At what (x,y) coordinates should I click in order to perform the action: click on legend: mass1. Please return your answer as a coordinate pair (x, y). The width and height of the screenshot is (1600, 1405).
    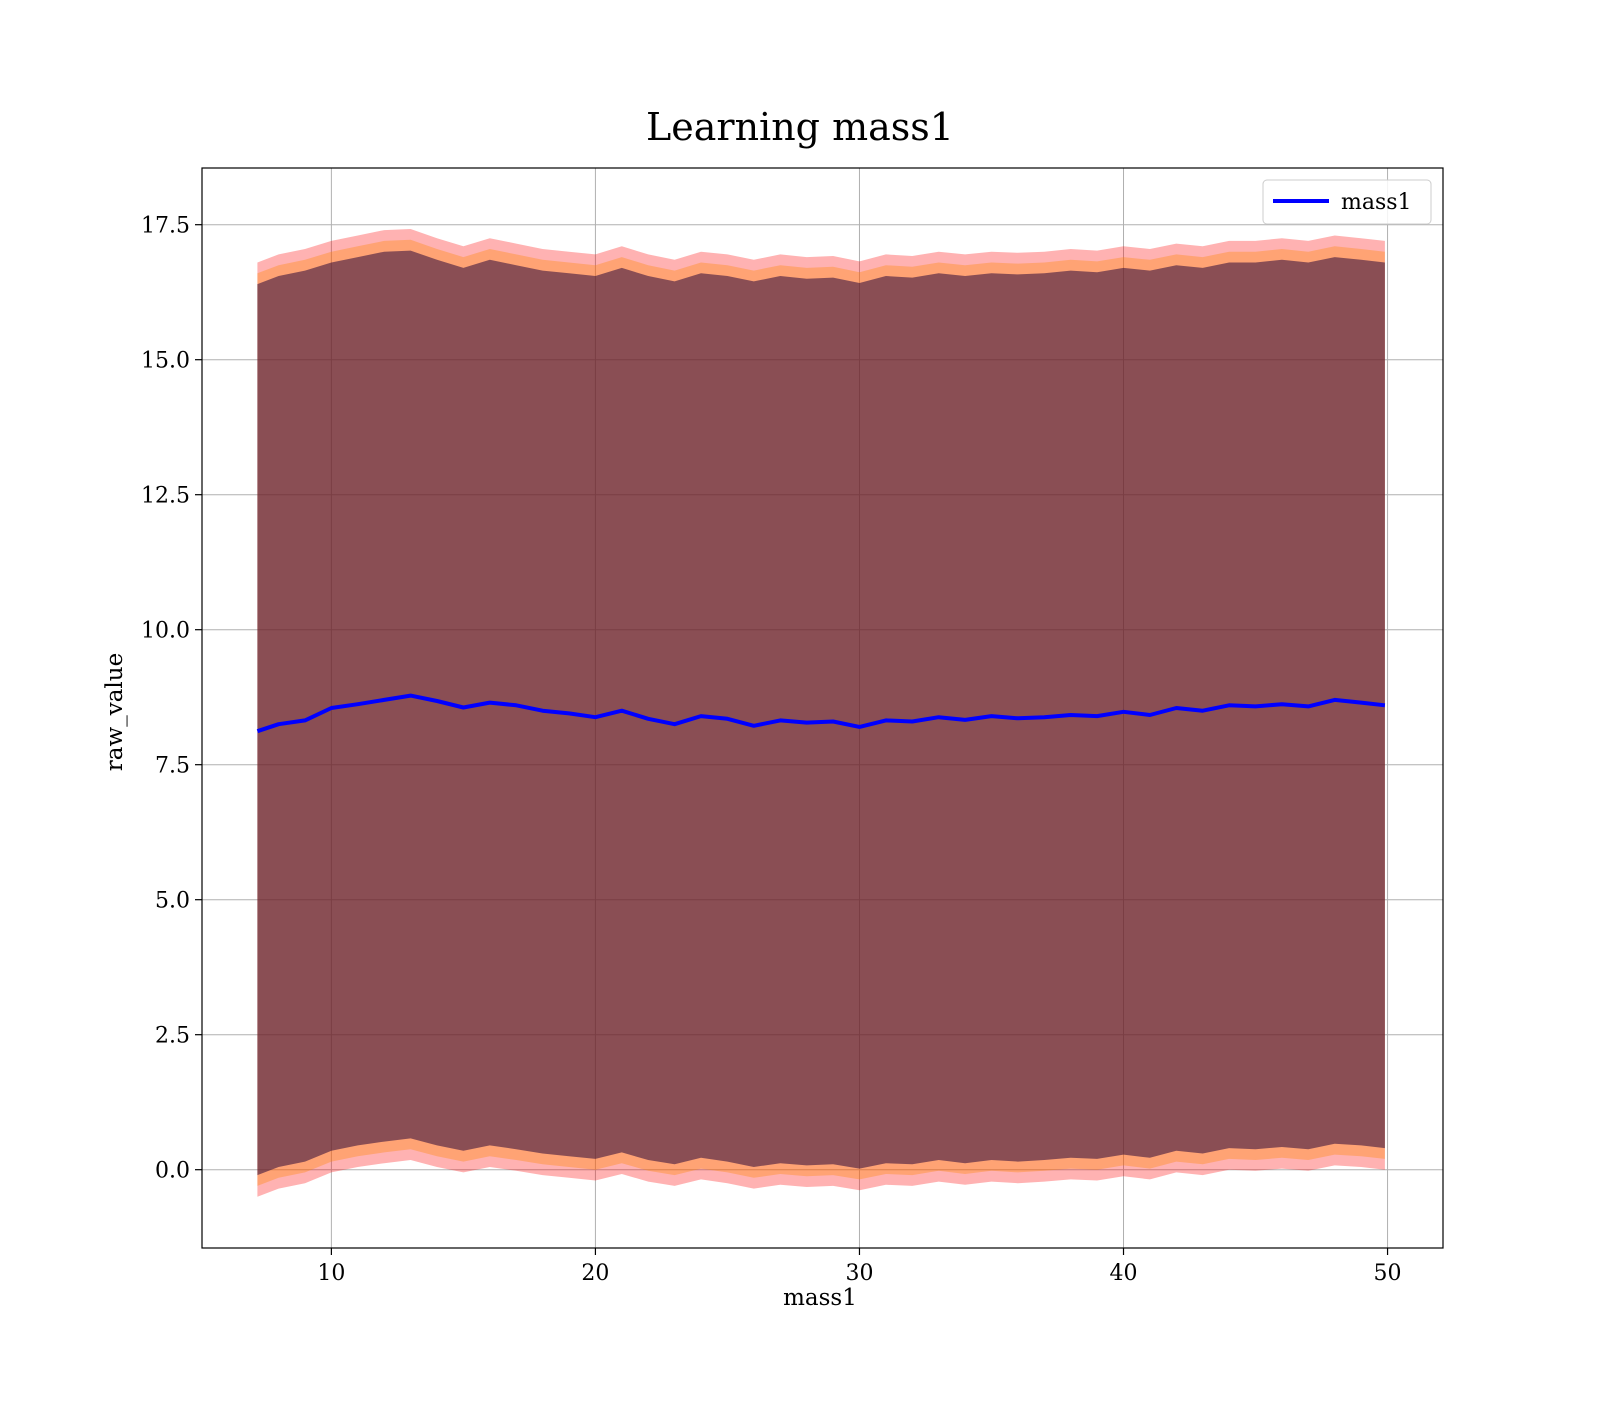
    Looking at the image, I should click on (1347, 202).